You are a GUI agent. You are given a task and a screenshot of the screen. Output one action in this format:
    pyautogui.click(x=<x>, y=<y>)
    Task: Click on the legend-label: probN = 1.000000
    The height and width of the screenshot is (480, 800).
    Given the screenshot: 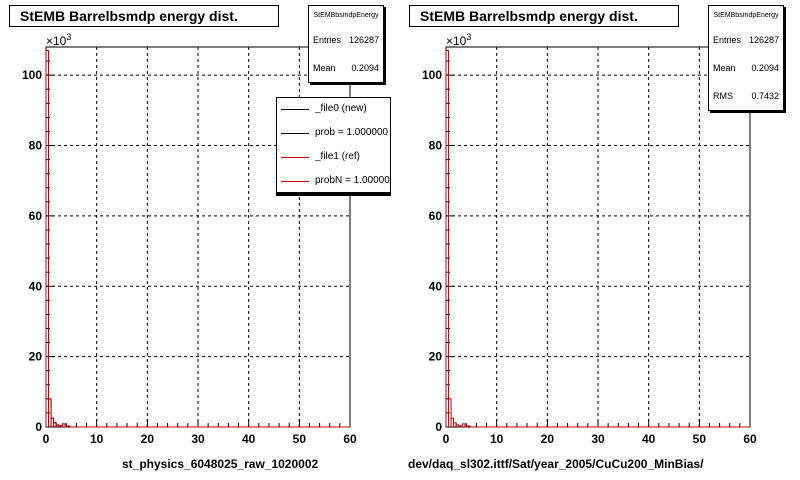 What is the action you would take?
    pyautogui.click(x=353, y=180)
    